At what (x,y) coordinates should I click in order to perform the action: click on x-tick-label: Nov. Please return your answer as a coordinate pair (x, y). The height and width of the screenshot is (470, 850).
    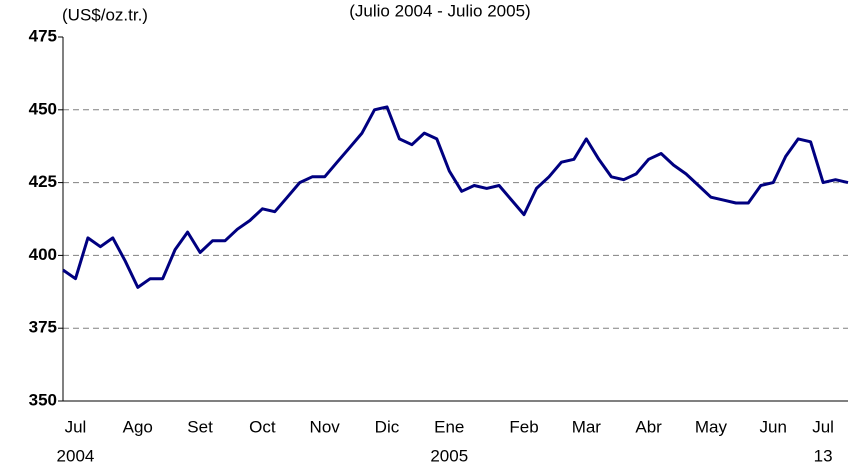
    Looking at the image, I should click on (325, 426).